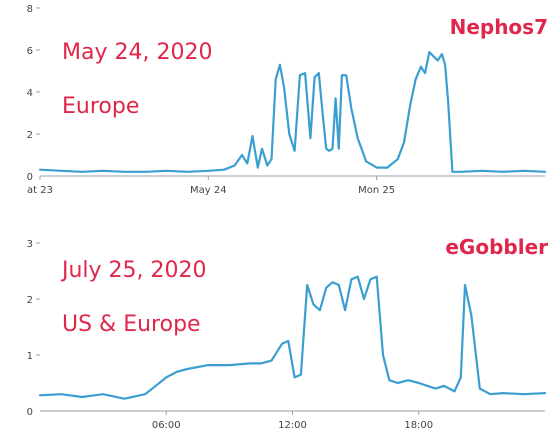 The width and height of the screenshot is (560, 438). What do you see at coordinates (30, 51) in the screenshot?
I see `y-tick-label: 6` at bounding box center [30, 51].